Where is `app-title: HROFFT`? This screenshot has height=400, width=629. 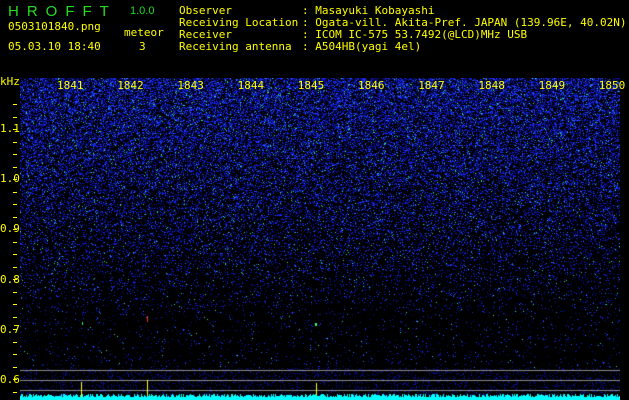
app-title: HROFFT is located at coordinates (62, 11).